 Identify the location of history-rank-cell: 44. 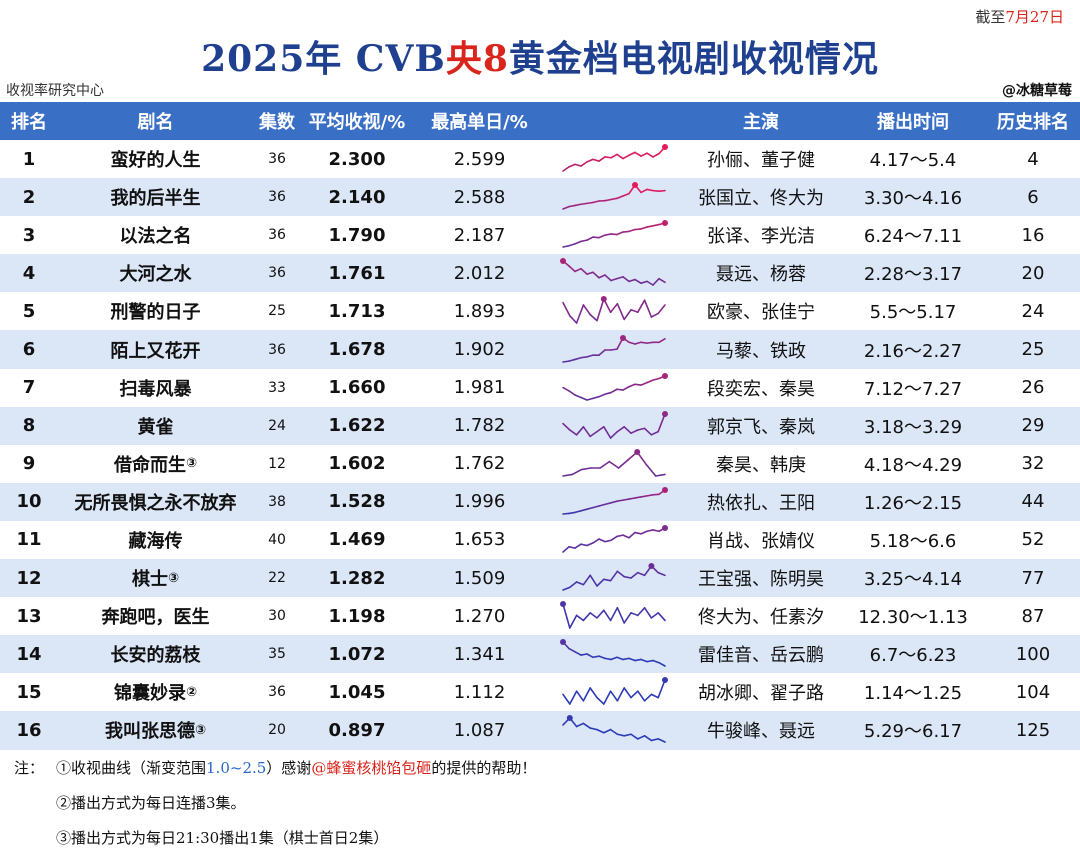
(1033, 502).